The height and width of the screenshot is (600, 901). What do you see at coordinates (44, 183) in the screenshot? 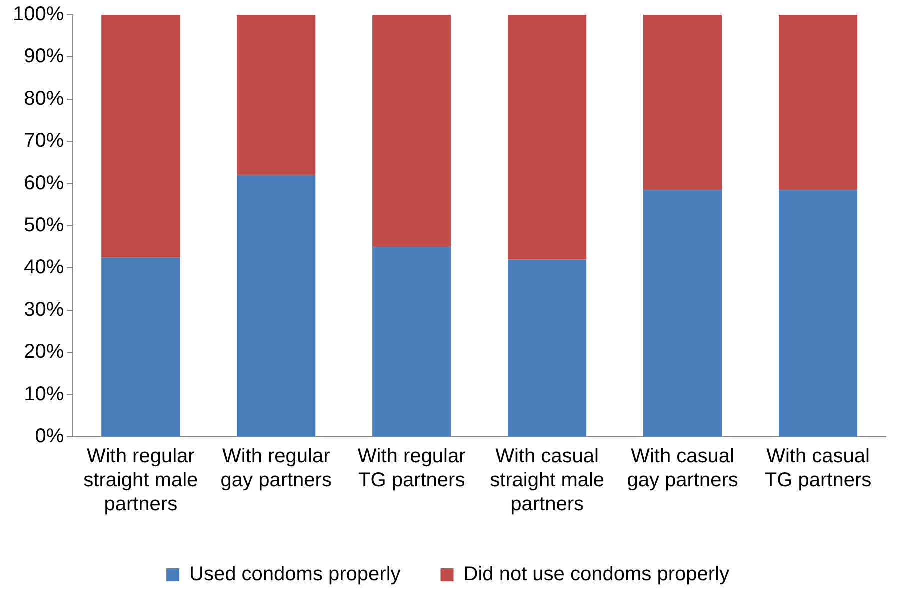
I see `y-tick-label: 60%` at bounding box center [44, 183].